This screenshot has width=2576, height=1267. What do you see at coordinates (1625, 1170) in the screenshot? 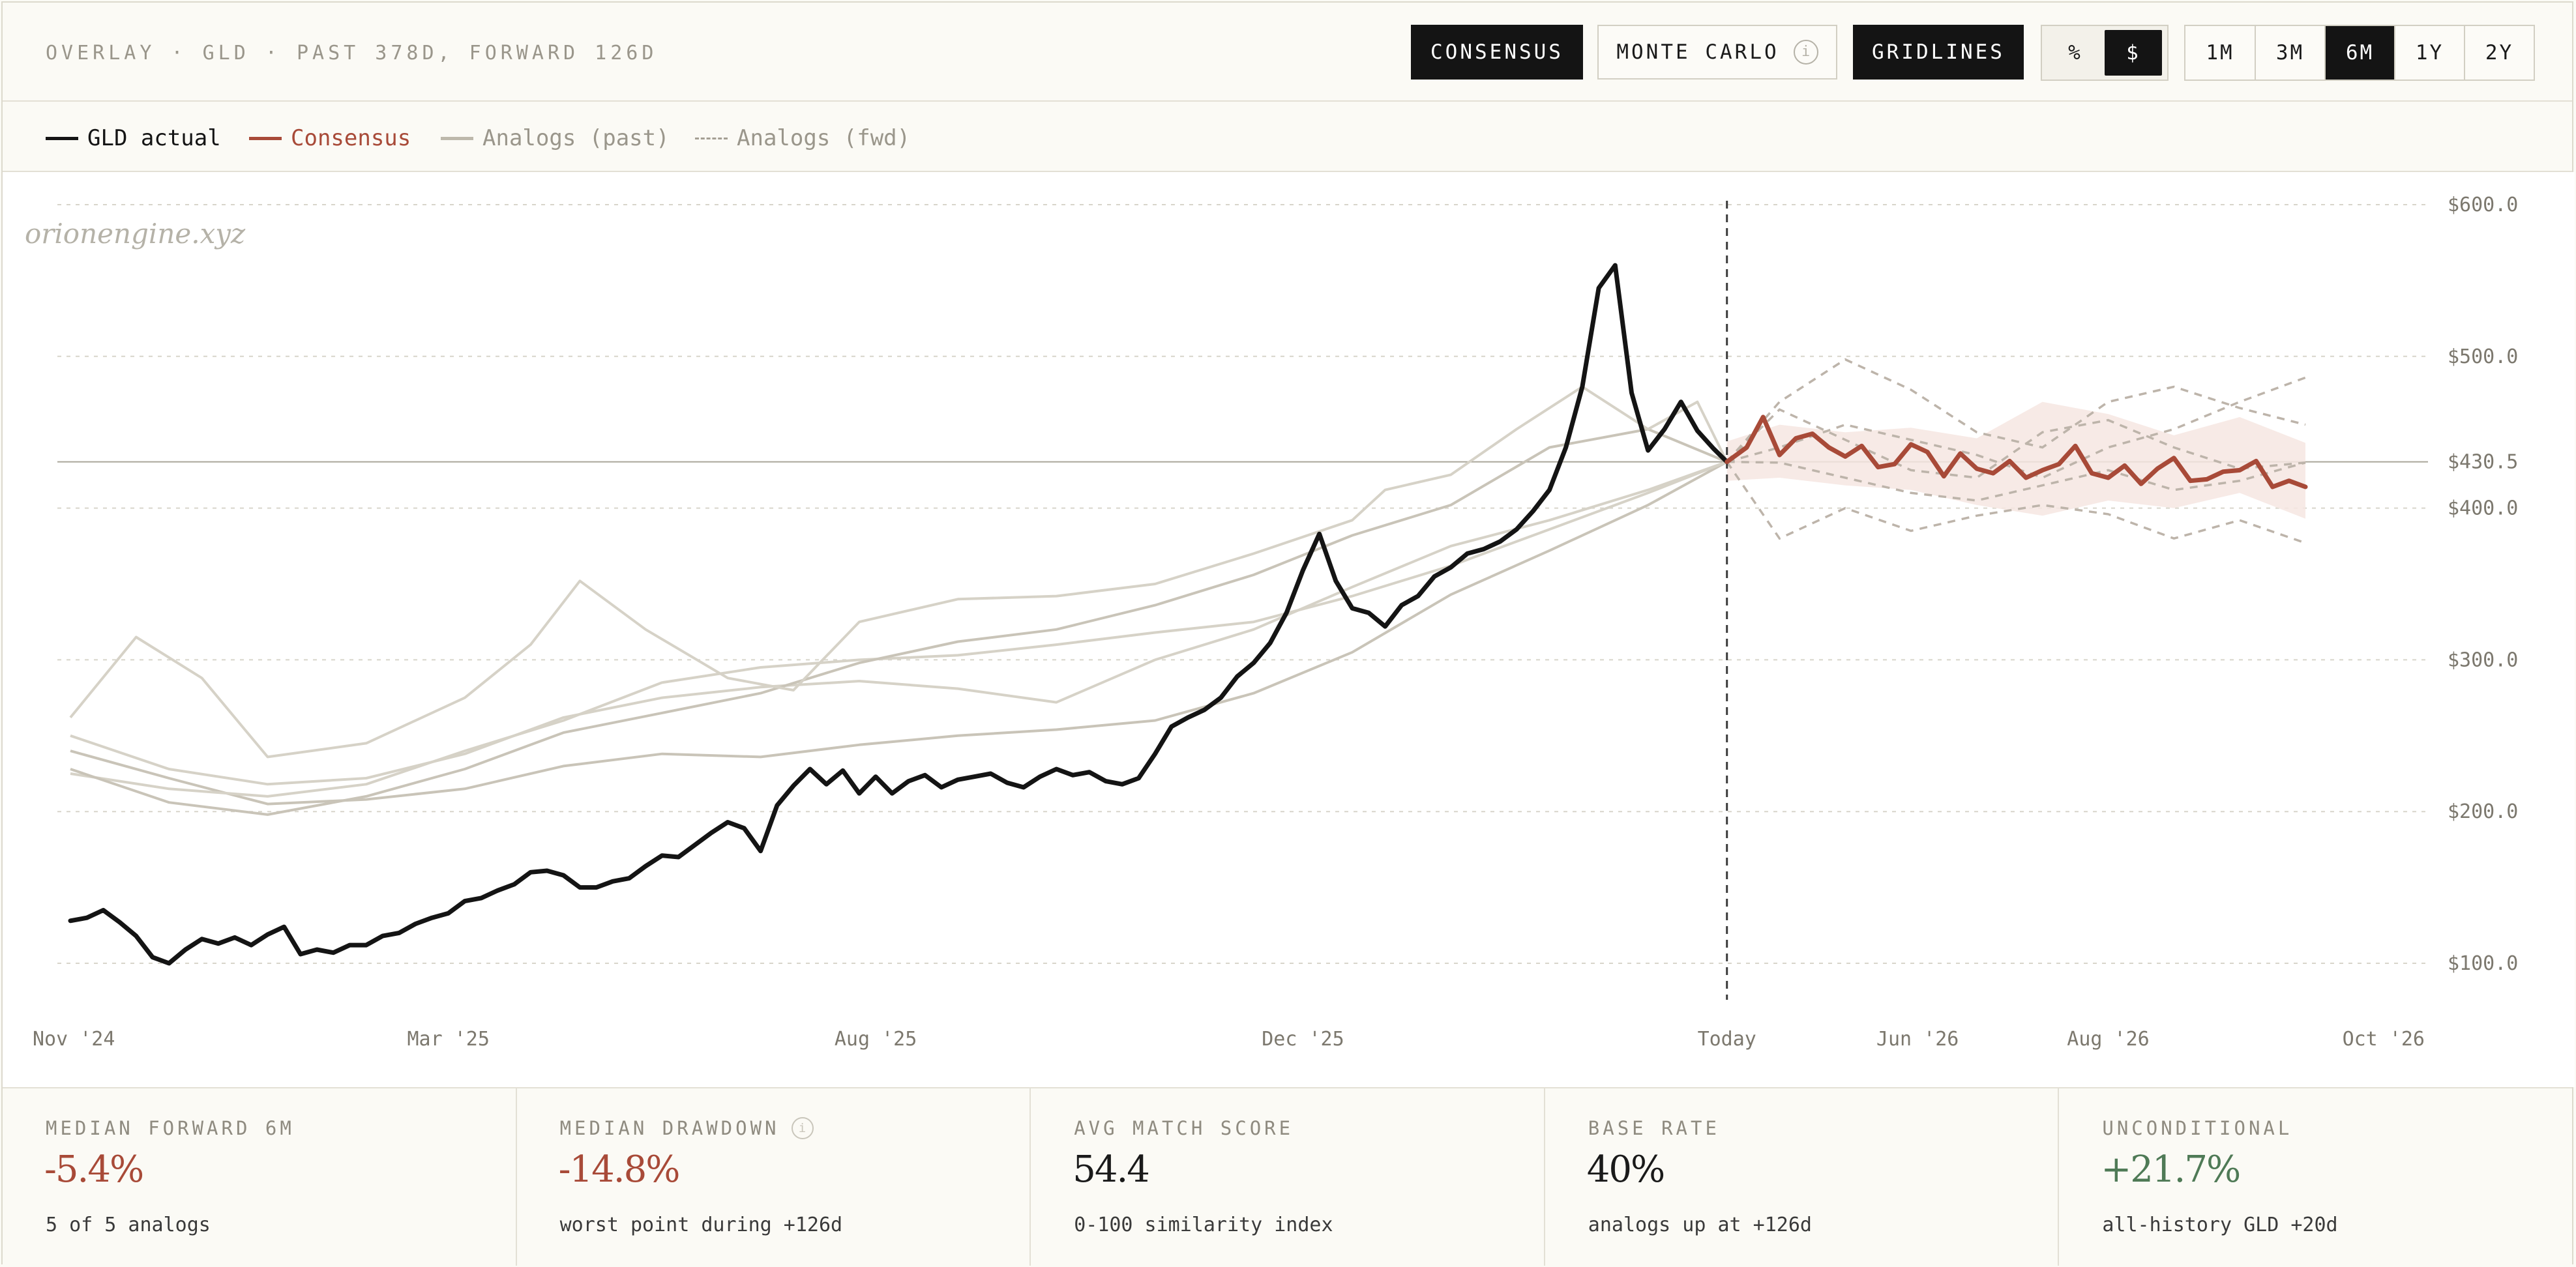
I see `stat-value: 40%` at bounding box center [1625, 1170].